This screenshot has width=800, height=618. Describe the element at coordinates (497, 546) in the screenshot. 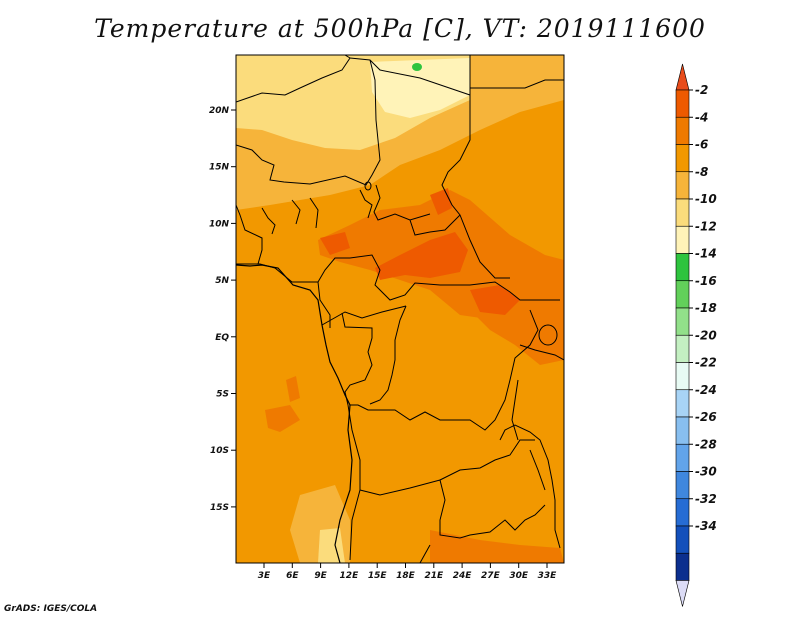

I see `temperature-field-hot-spot-south` at that location.